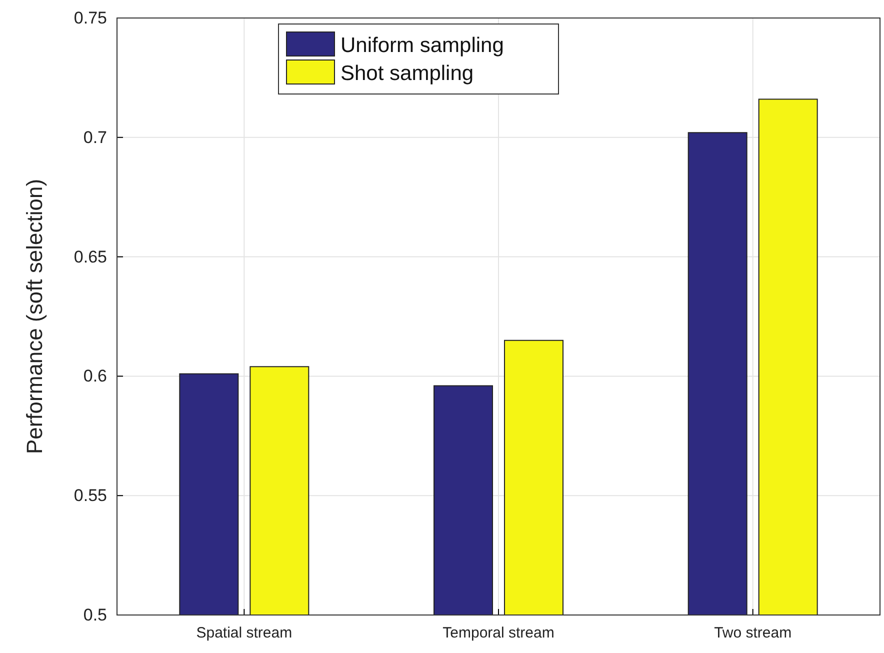  I want to click on y-tick-label: 0.7, so click(95, 137).